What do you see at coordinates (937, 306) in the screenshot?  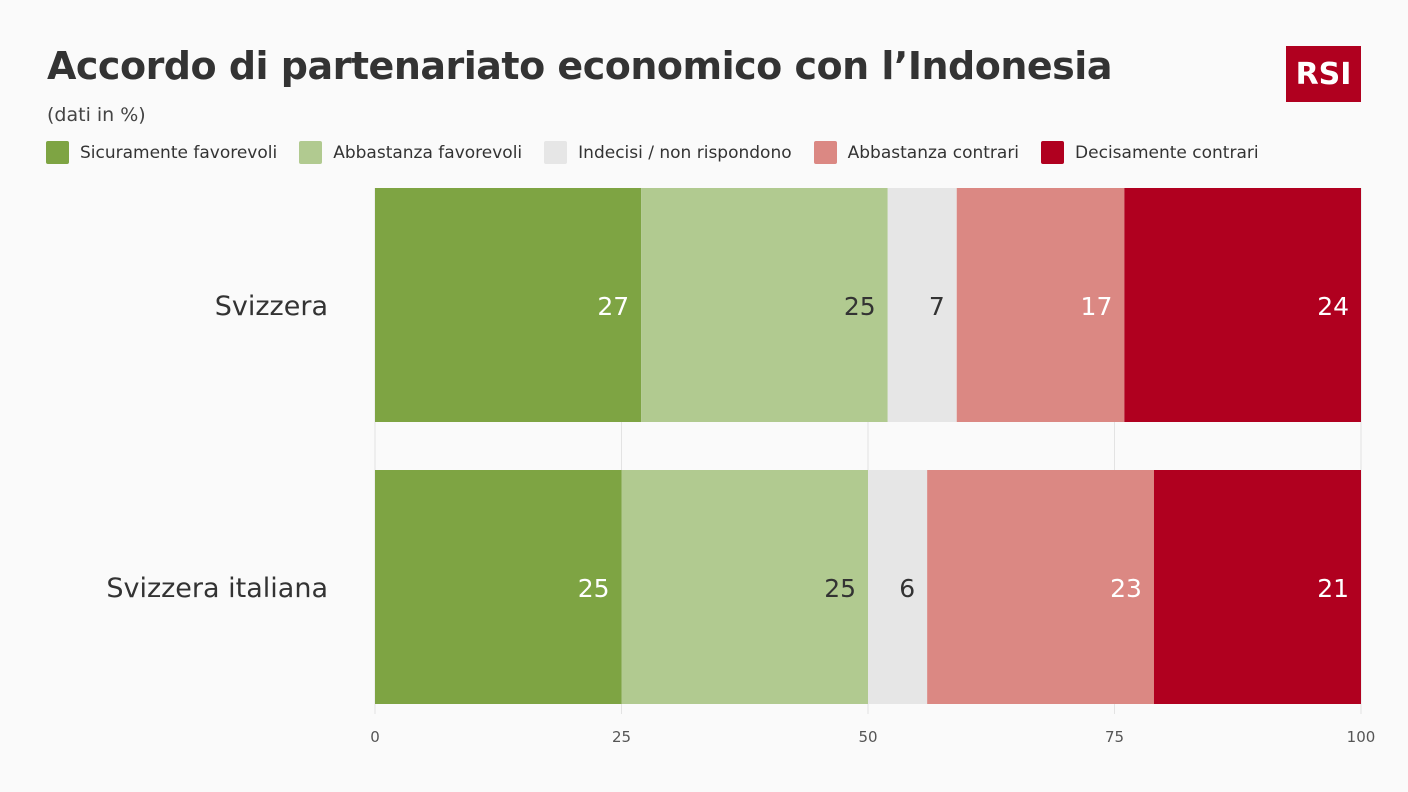 I see `data-label: 7` at bounding box center [937, 306].